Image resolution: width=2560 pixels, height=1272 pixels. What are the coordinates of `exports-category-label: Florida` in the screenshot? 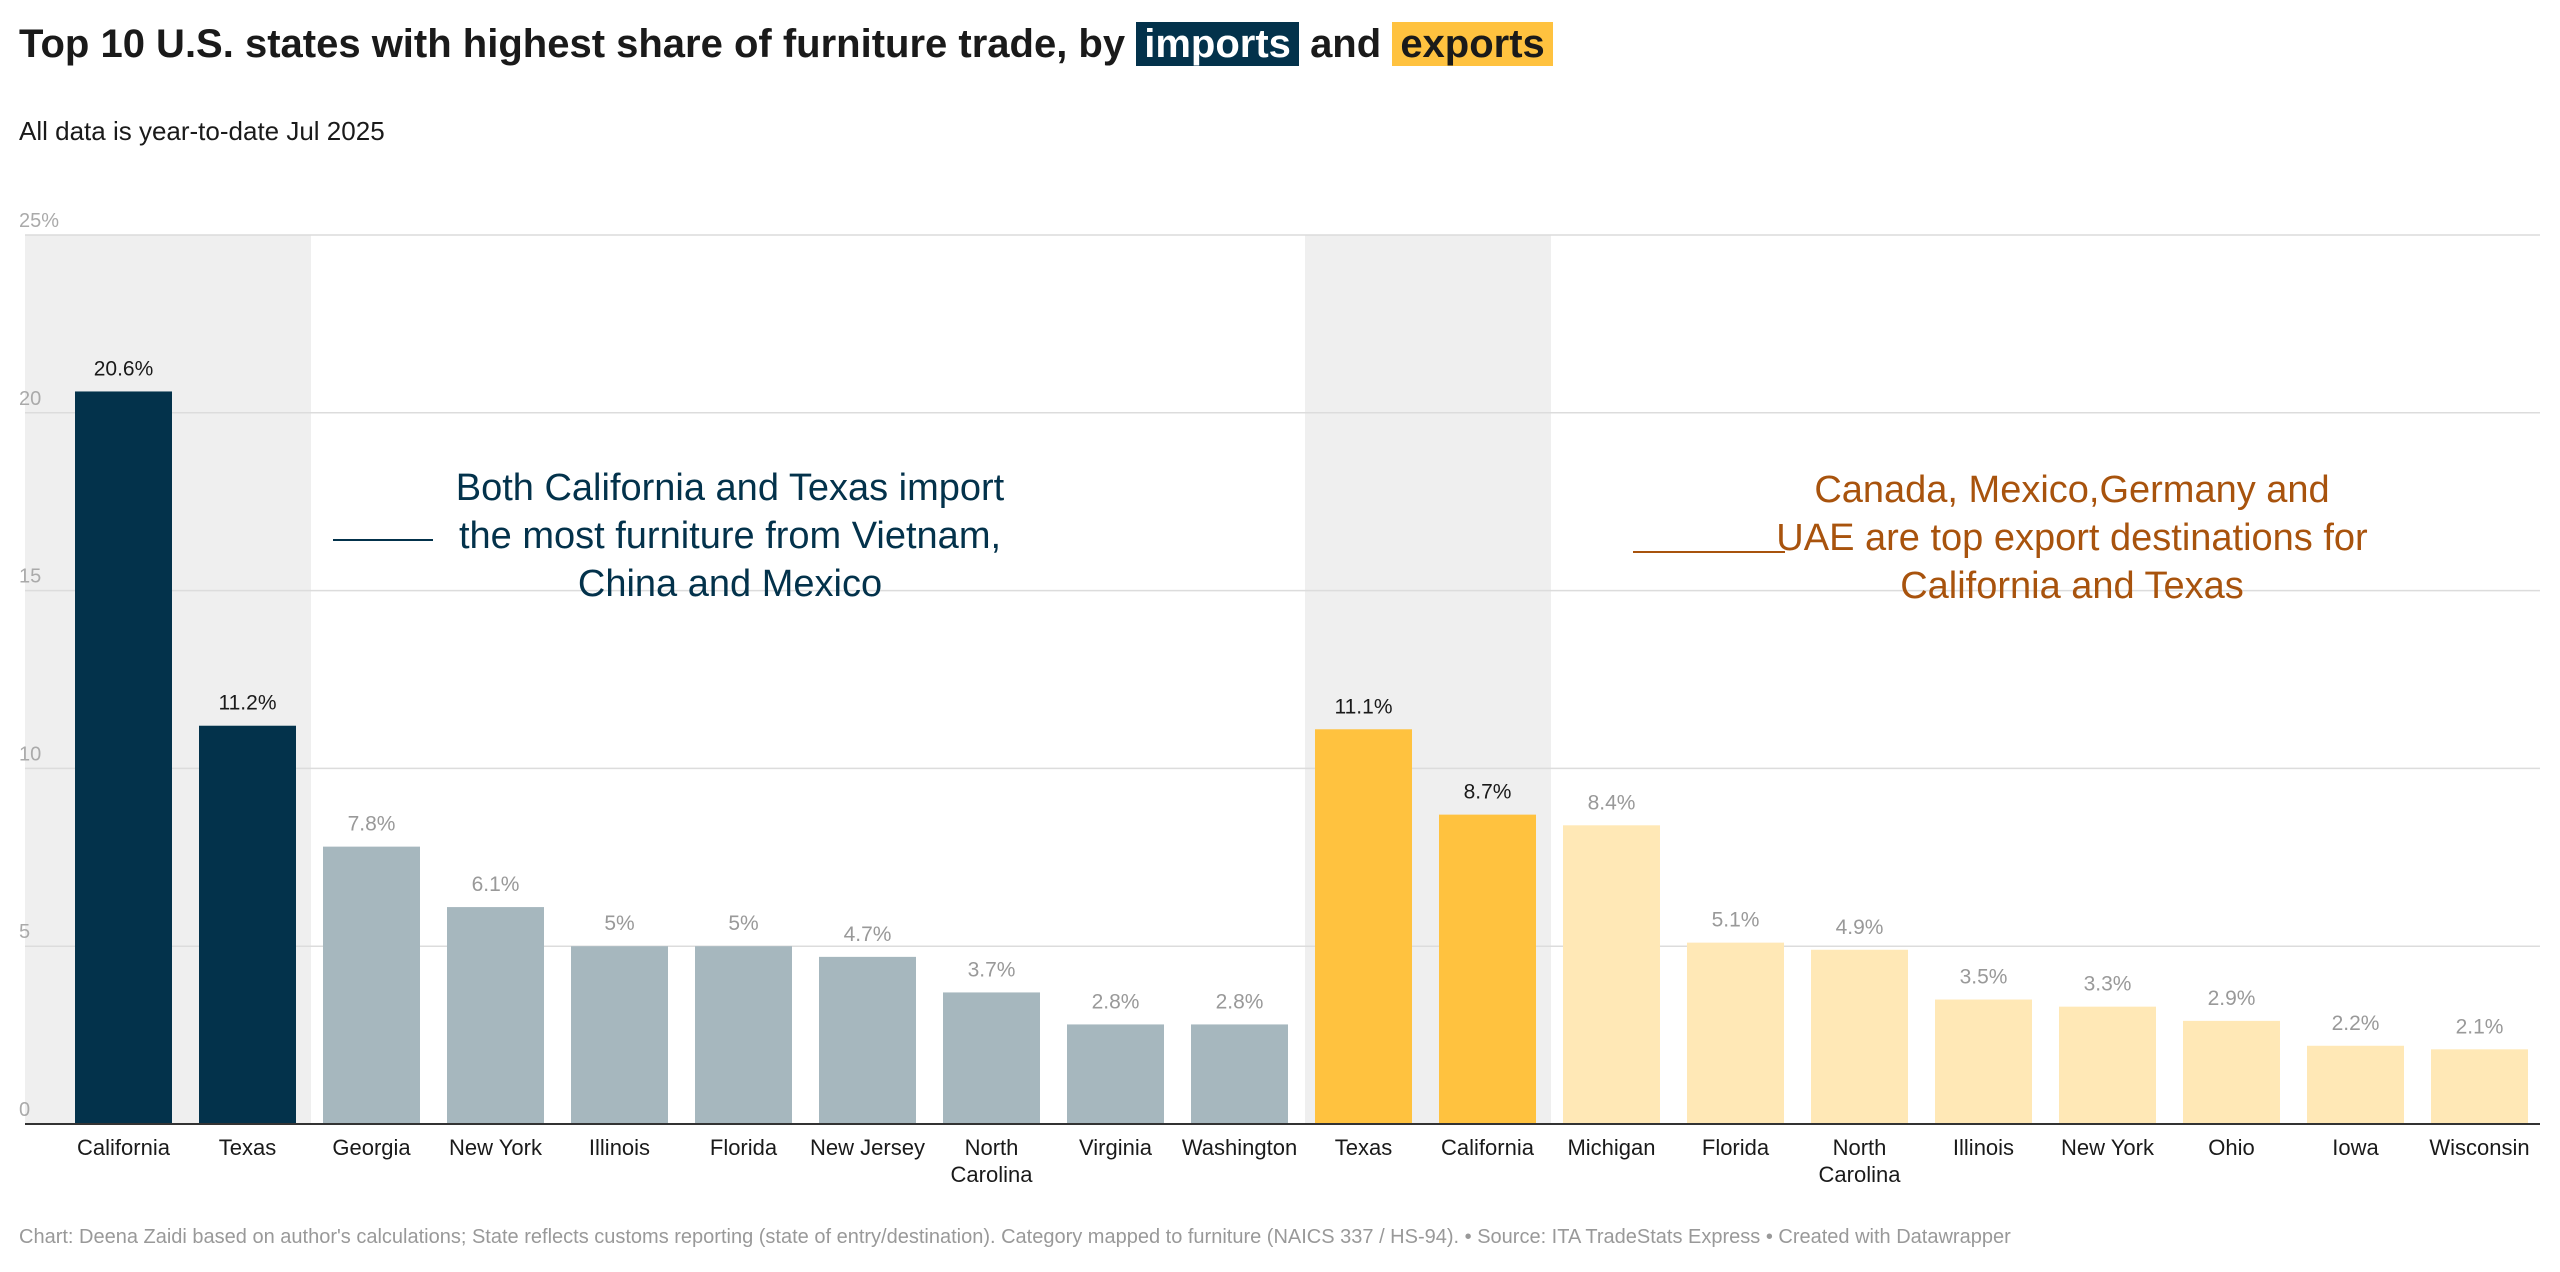 It's located at (1736, 1147).